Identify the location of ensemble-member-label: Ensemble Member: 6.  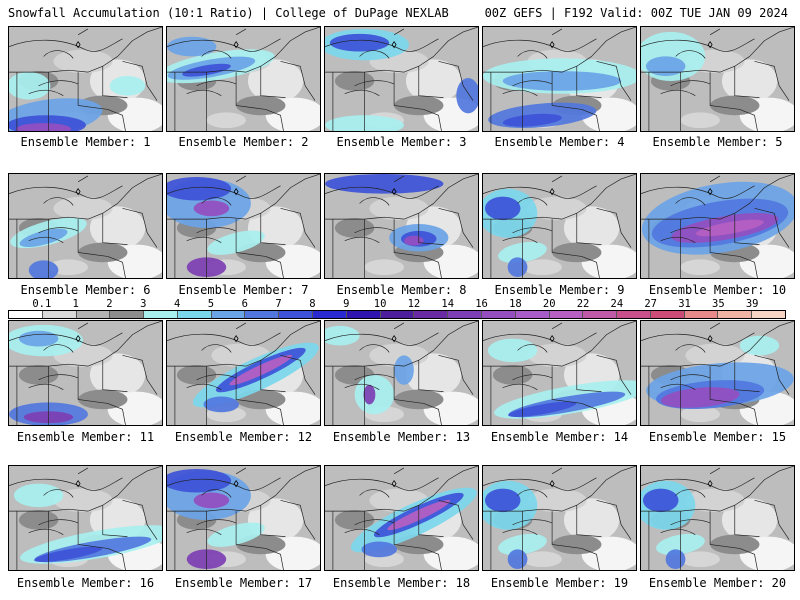
(85, 290).